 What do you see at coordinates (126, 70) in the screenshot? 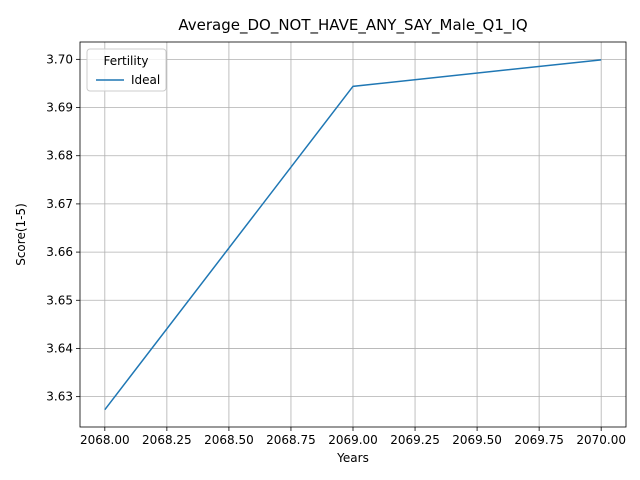
I see `legend: Fertility Ideal` at bounding box center [126, 70].